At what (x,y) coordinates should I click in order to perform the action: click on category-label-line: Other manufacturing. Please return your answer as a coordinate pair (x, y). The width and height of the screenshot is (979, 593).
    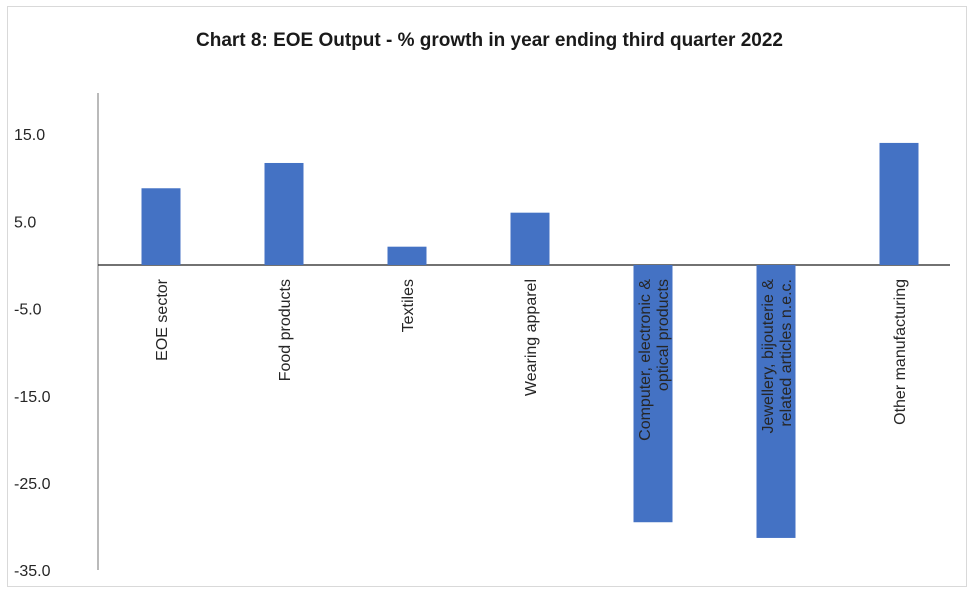
    Looking at the image, I should click on (900, 352).